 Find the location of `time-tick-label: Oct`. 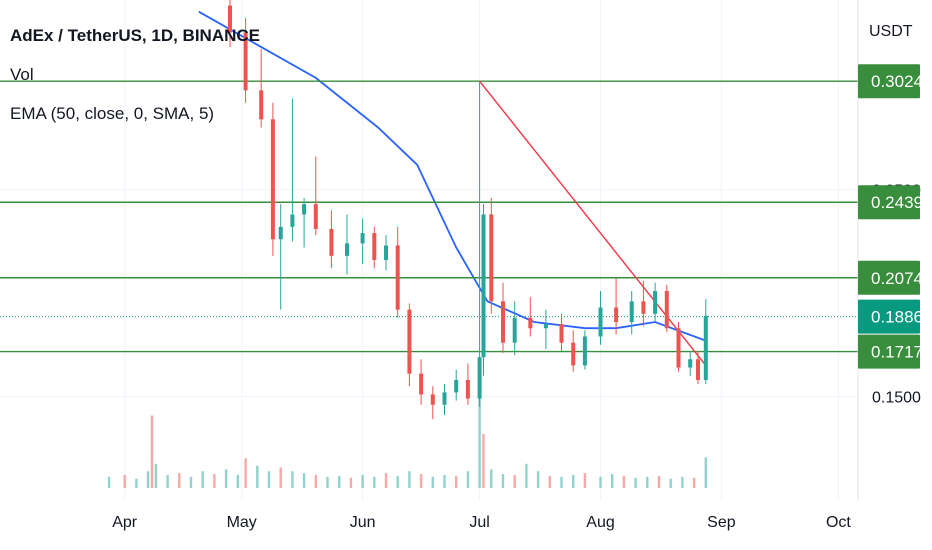

time-tick-label: Oct is located at coordinates (838, 522).